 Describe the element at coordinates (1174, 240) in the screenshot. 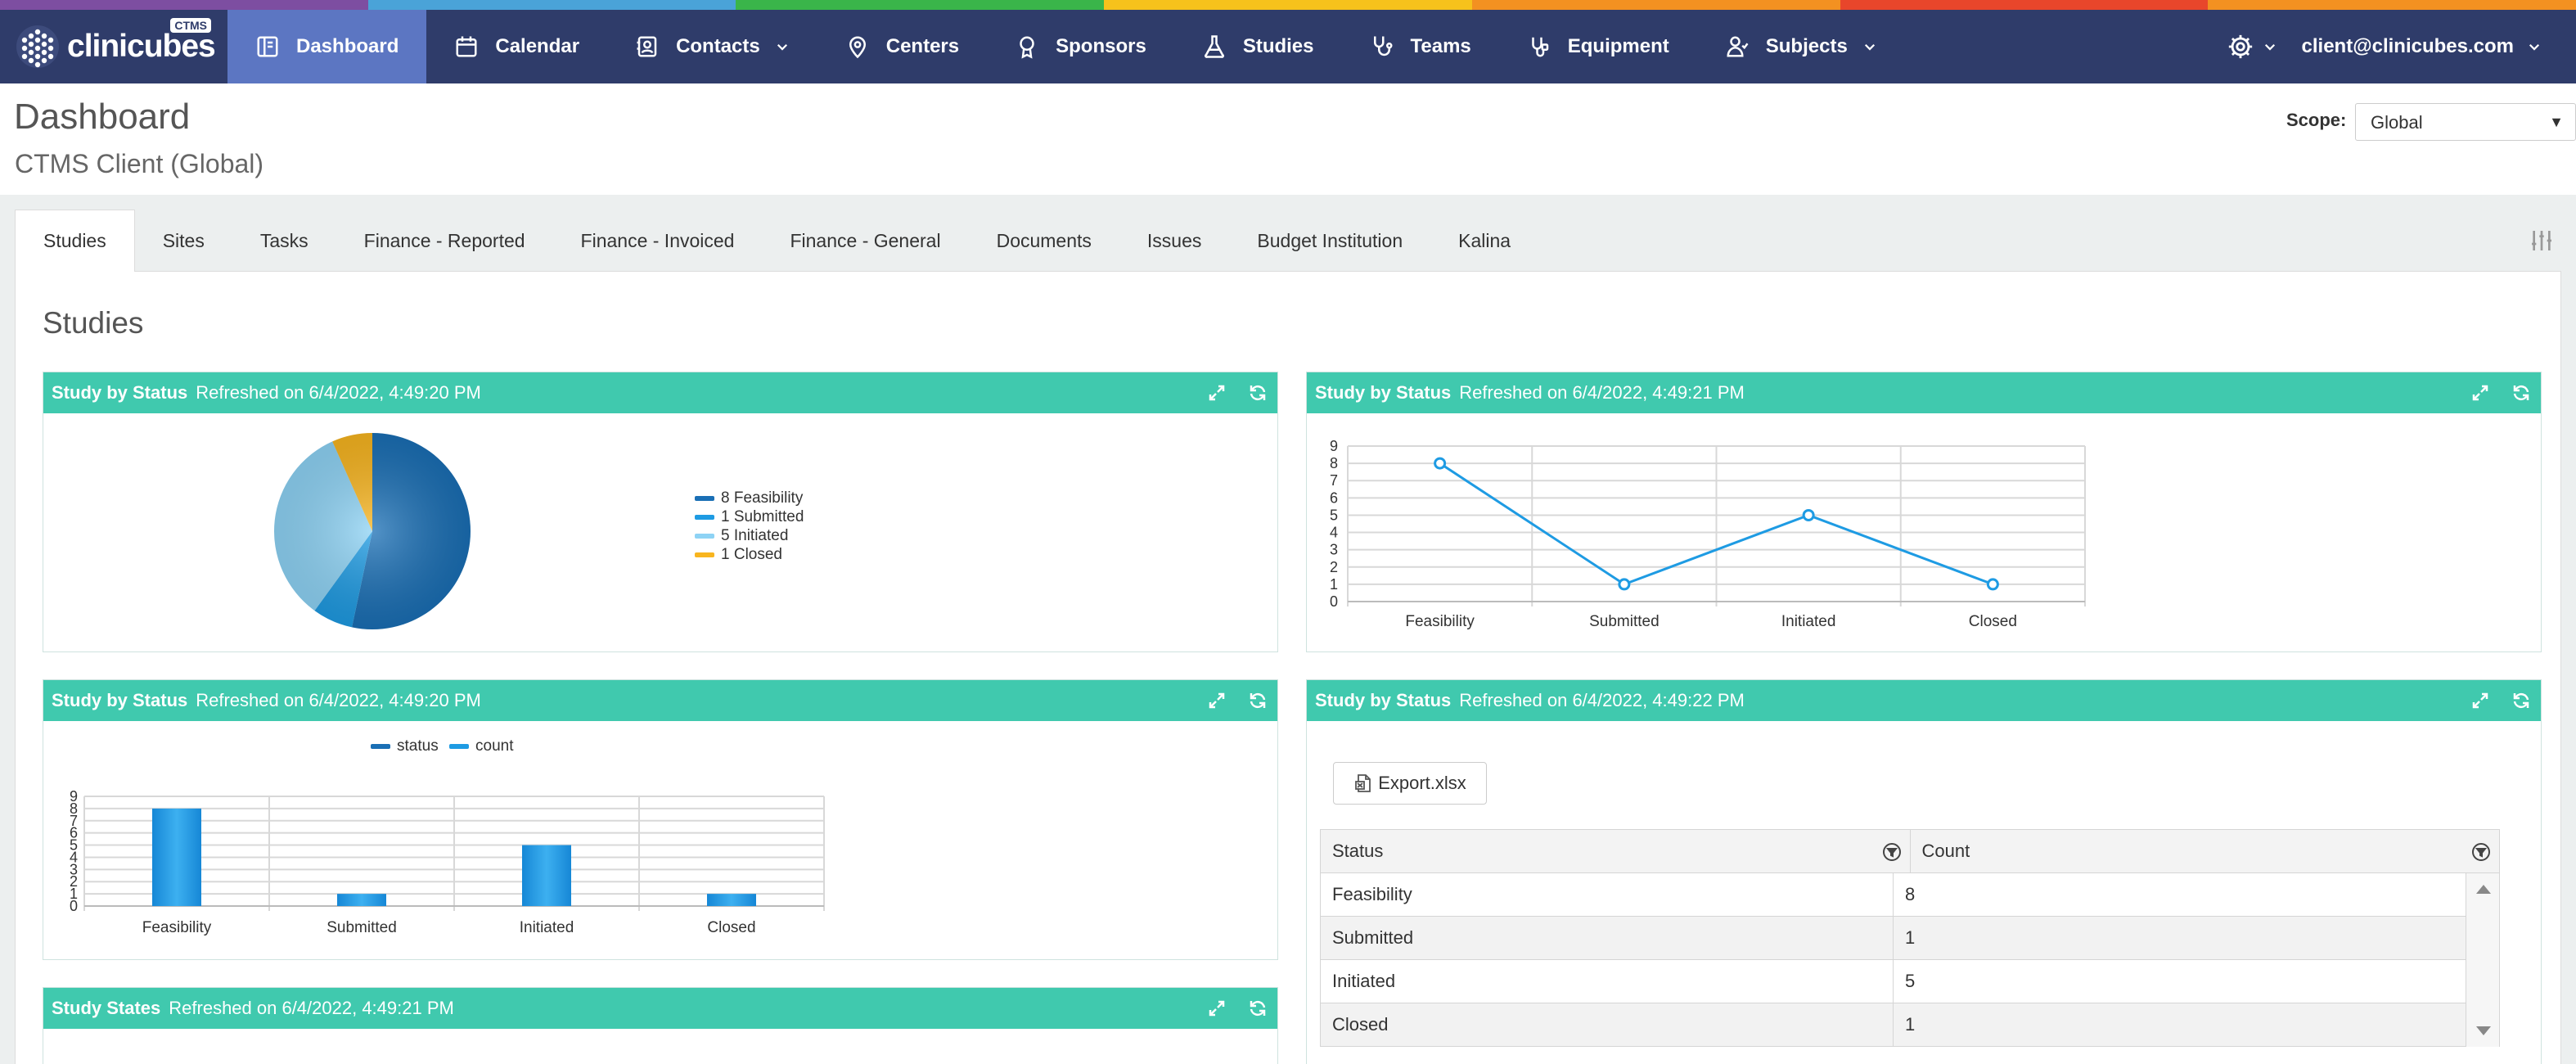

I see `tab-issues: Issues` at that location.